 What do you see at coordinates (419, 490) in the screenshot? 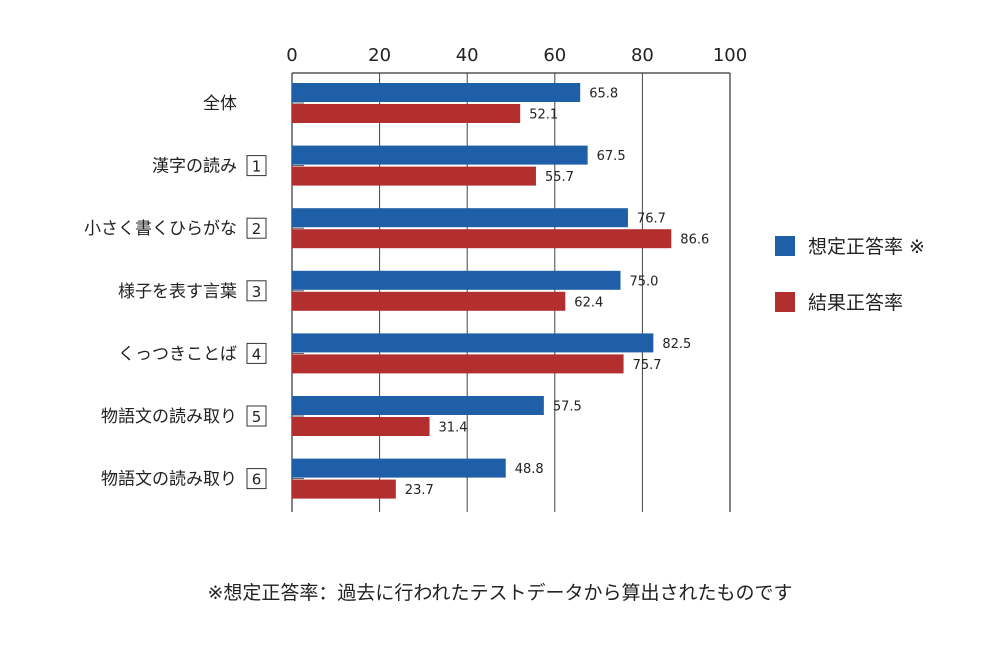
I see `bar-value-label: 23.7` at bounding box center [419, 490].